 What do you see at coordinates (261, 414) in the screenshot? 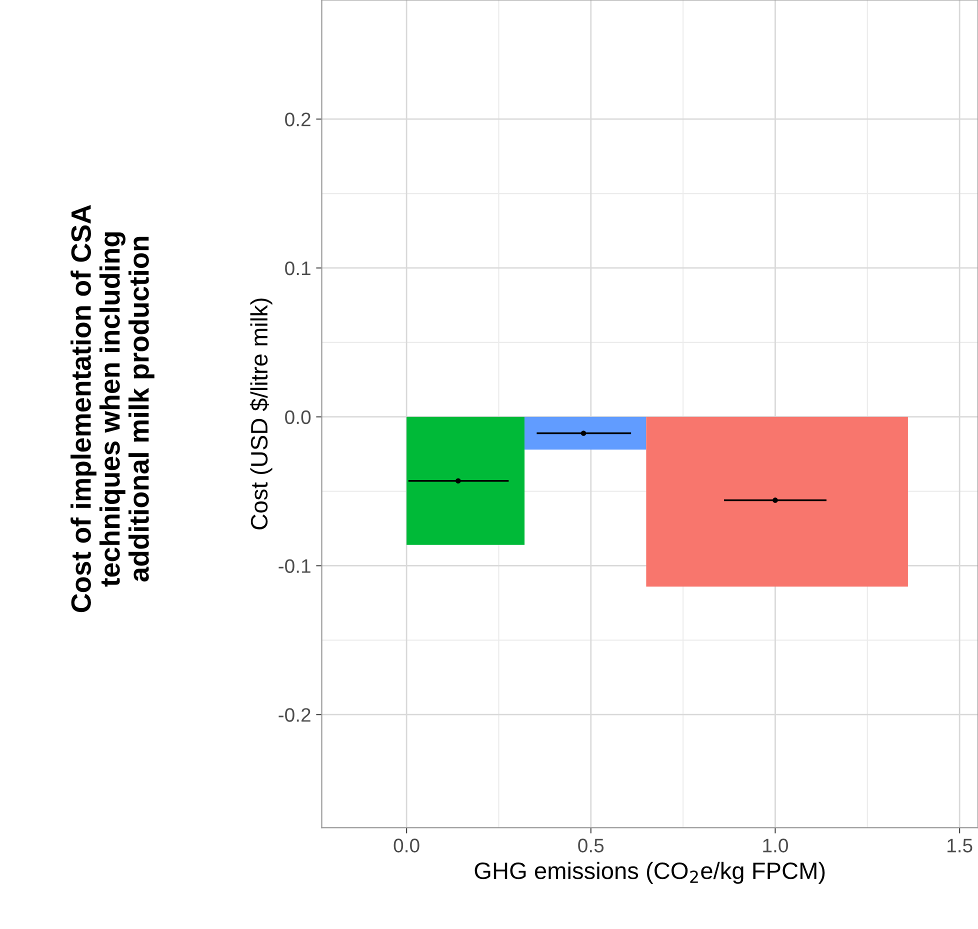
I see `y-axis-title: Cost (USD $/litre milk)` at bounding box center [261, 414].